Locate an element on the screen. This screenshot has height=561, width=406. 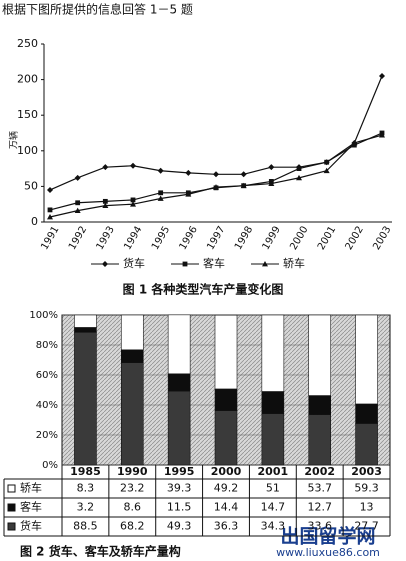
x-tick-label: 1993 is located at coordinates (106, 238).